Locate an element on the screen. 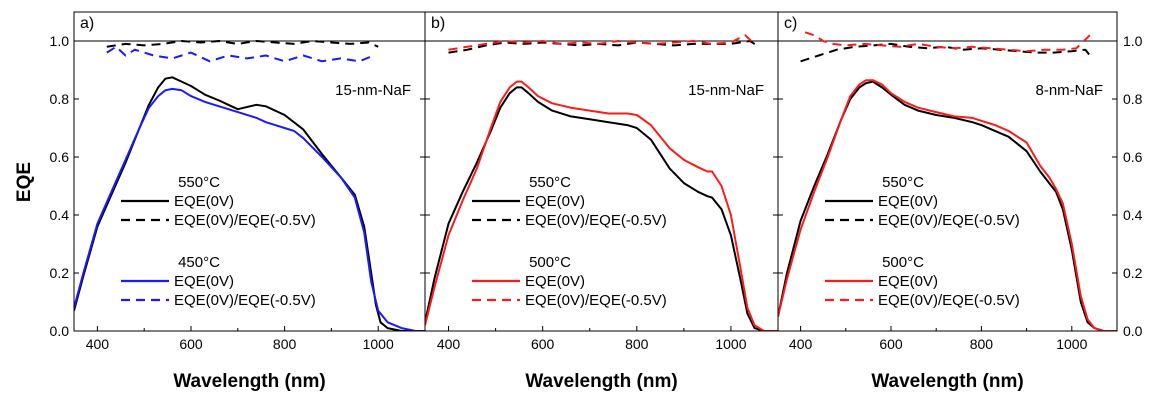 This screenshot has height=396, width=1168. y-tick-label: 0.4 is located at coordinates (60, 215).